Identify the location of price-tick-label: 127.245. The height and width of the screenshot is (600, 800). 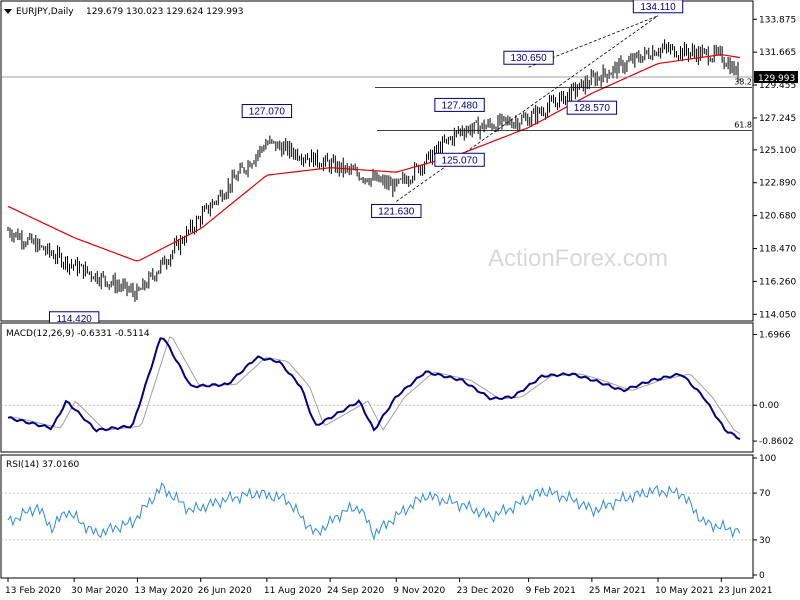
(777, 119).